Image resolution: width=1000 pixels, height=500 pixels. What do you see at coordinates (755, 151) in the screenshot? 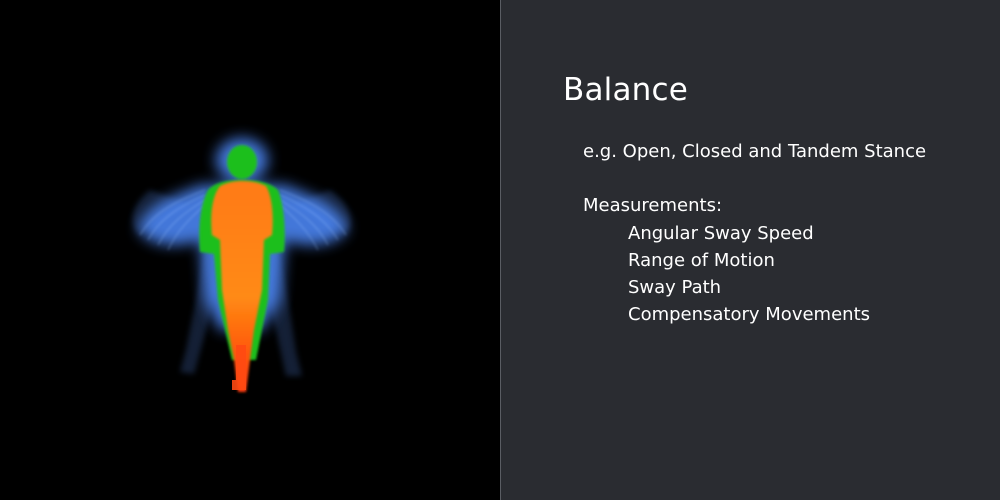
I see `stance-examples: e.g. Open, Closed and Tandem Stance` at bounding box center [755, 151].